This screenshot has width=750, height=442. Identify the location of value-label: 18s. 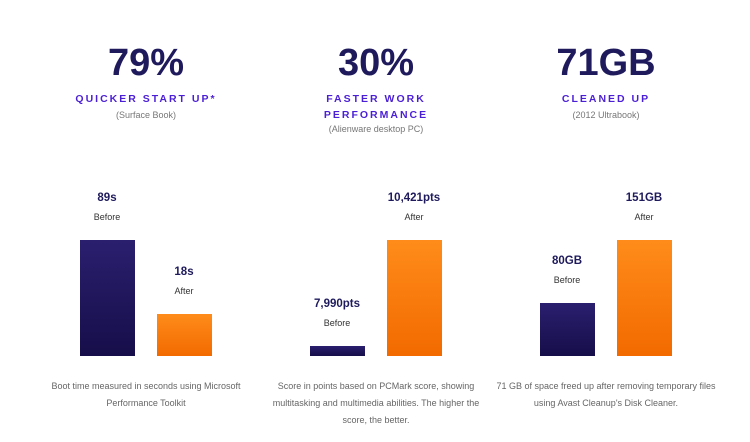
(184, 272).